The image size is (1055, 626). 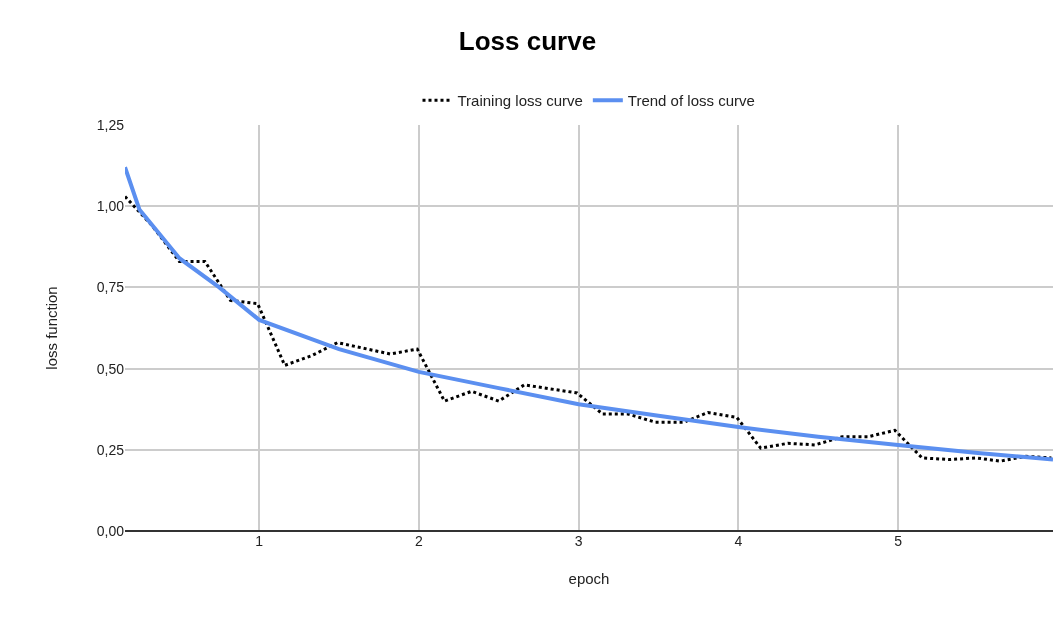 I want to click on y-tick-label: 0,50, so click(x=110, y=368).